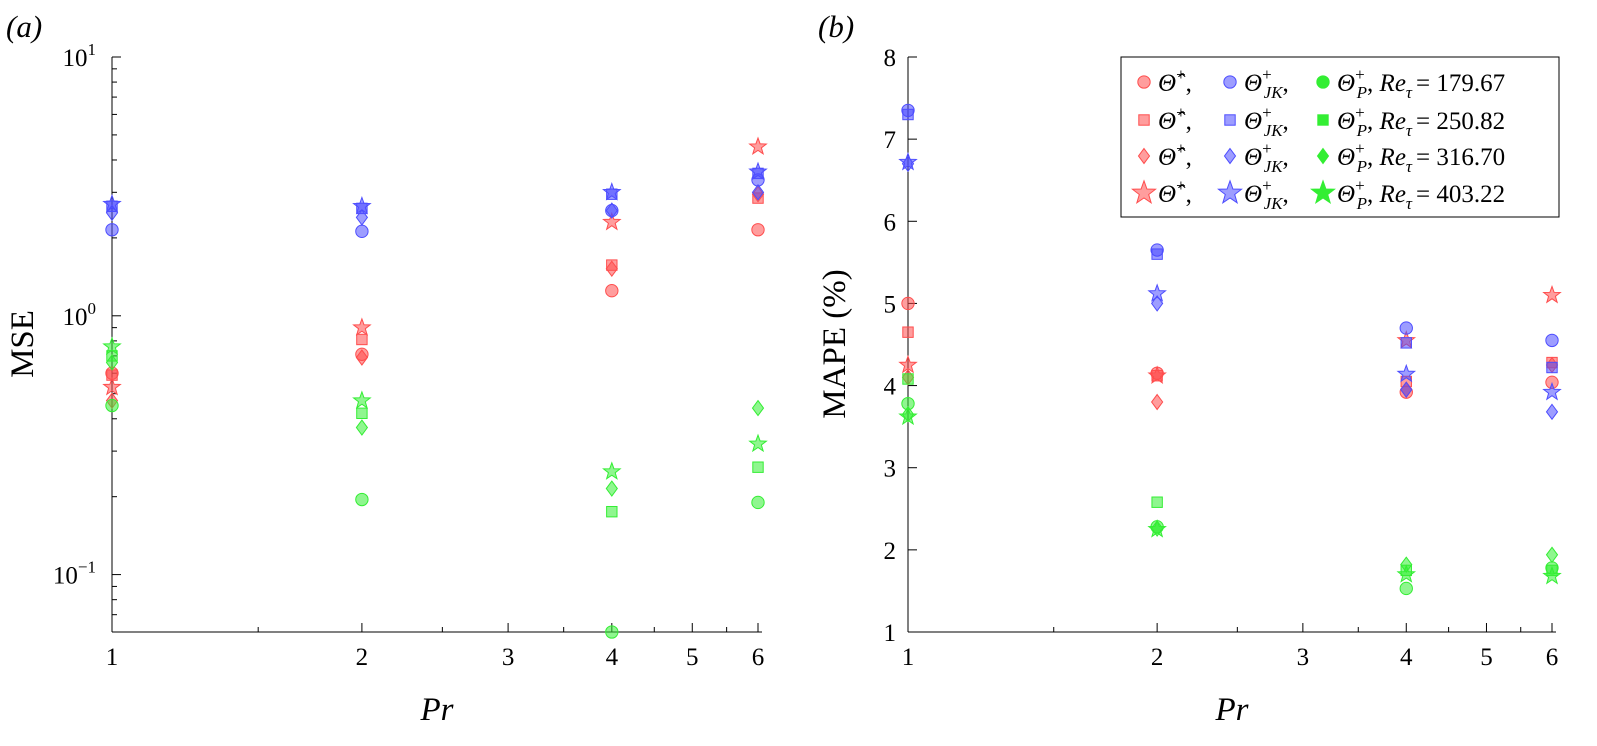 Image resolution: width=1597 pixels, height=746 pixels. What do you see at coordinates (908, 332) in the screenshot?
I see `b-point-red-square-pr1` at bounding box center [908, 332].